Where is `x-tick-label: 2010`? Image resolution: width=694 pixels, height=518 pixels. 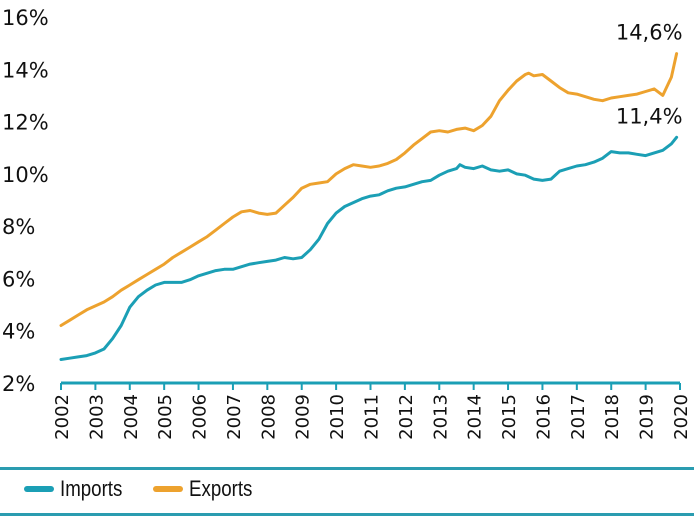
x-tick-label: 2010 is located at coordinates (337, 417).